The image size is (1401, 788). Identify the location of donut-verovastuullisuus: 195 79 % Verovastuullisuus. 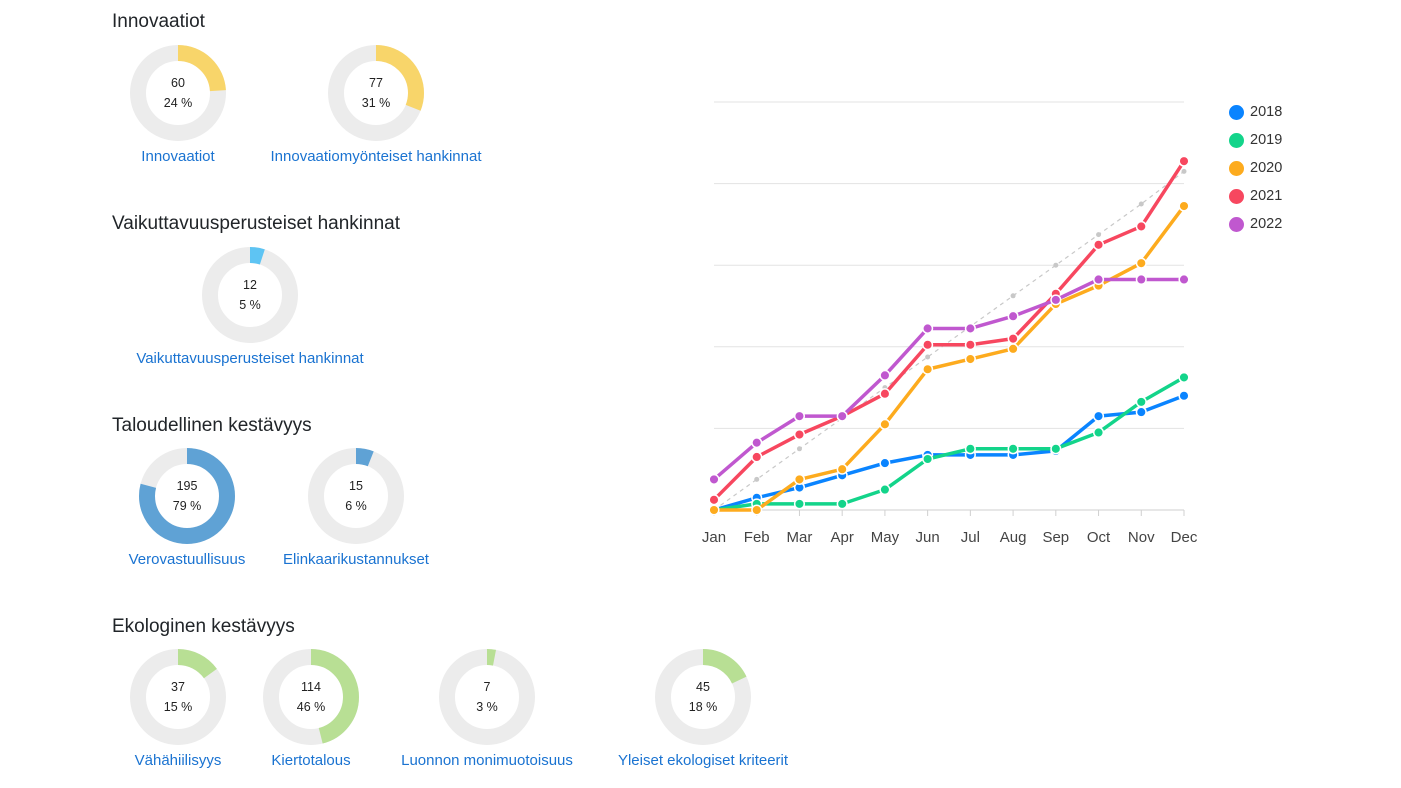
(187, 515).